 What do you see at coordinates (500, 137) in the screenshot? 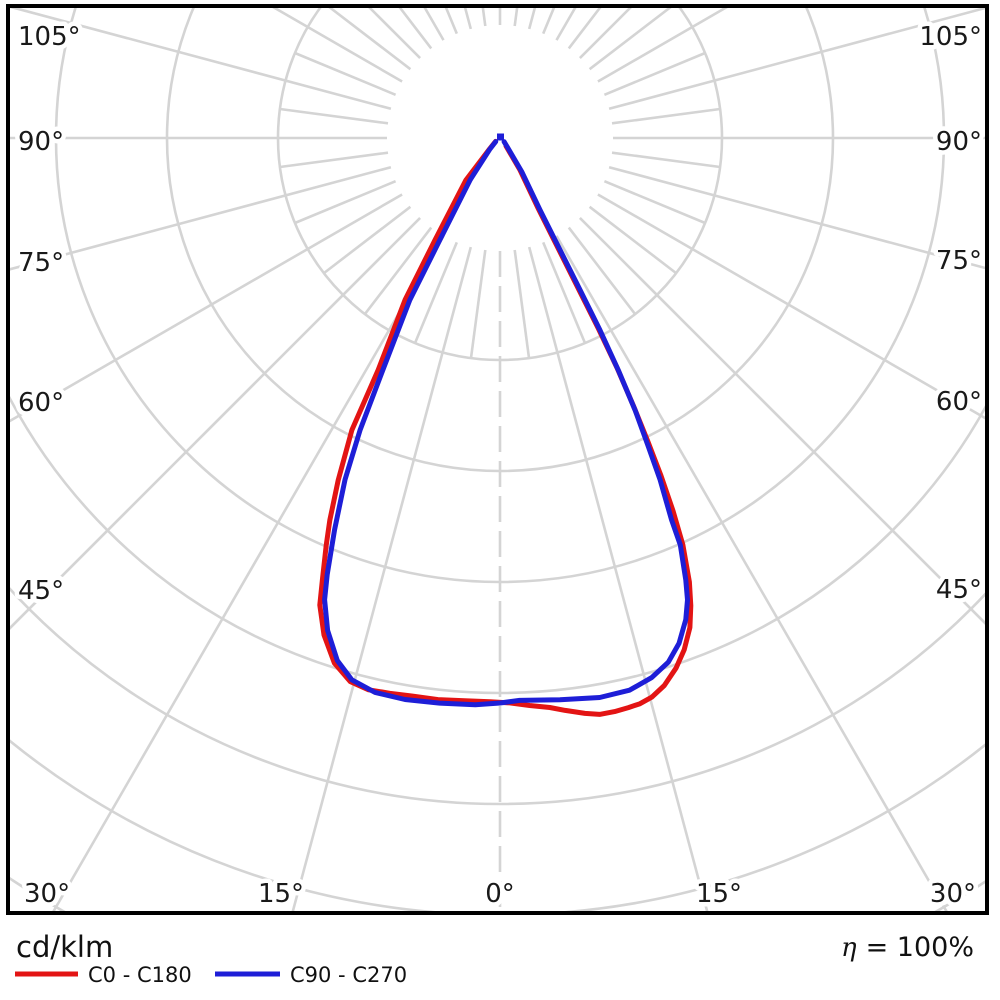
I see `curve-apex-marker` at bounding box center [500, 137].